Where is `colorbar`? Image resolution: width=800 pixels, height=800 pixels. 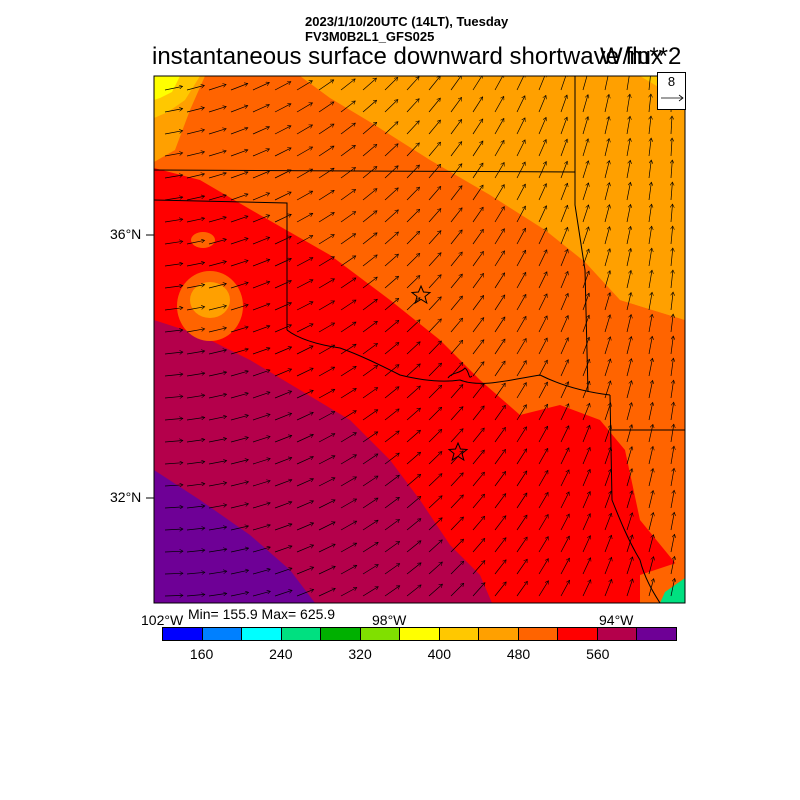
colorbar is located at coordinates (419, 634).